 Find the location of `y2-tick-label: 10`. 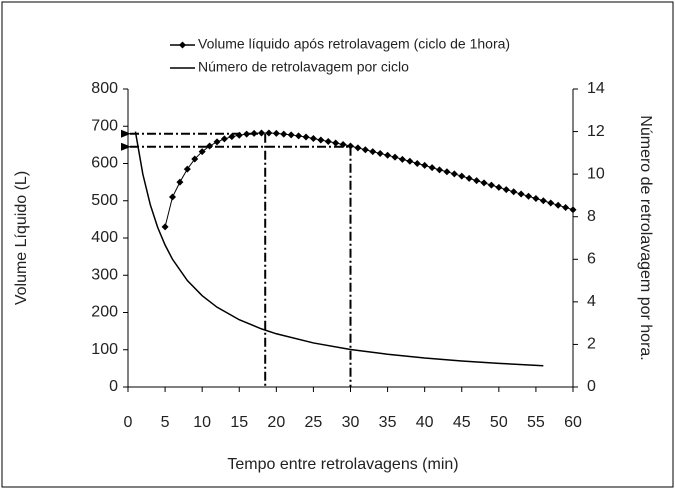

y2-tick-label: 10 is located at coordinates (596, 173).